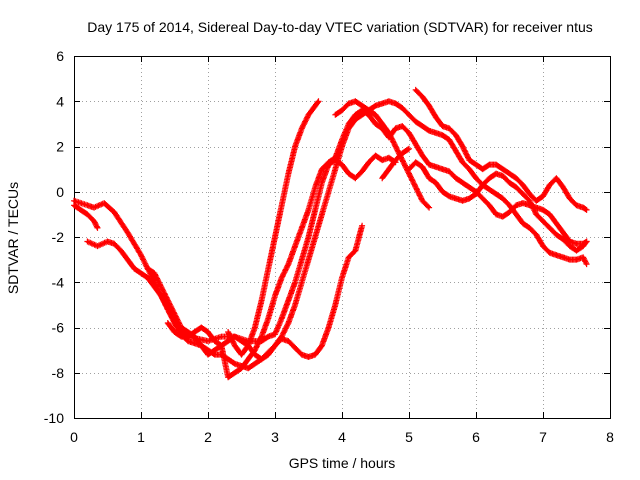 This screenshot has width=640, height=480. What do you see at coordinates (54, 418) in the screenshot?
I see `y-tick-label: -10` at bounding box center [54, 418].